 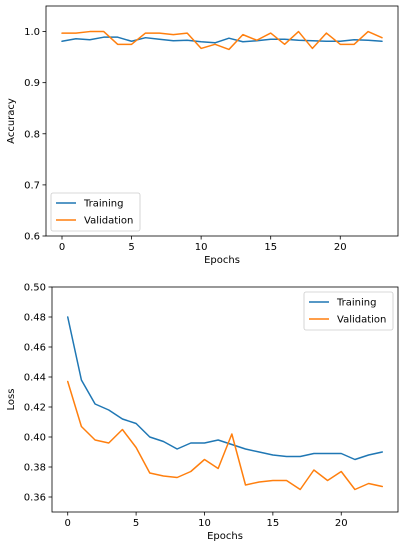 I want to click on loss-x-tick-label: 10, so click(x=204, y=523).